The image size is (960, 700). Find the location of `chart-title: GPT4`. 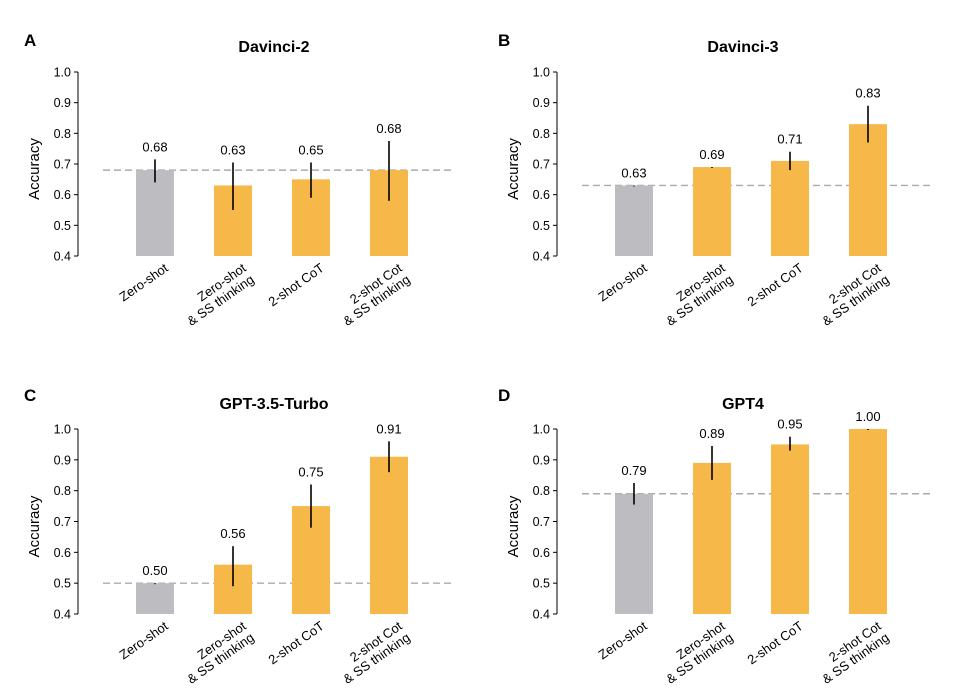

chart-title: GPT4 is located at coordinates (743, 404).